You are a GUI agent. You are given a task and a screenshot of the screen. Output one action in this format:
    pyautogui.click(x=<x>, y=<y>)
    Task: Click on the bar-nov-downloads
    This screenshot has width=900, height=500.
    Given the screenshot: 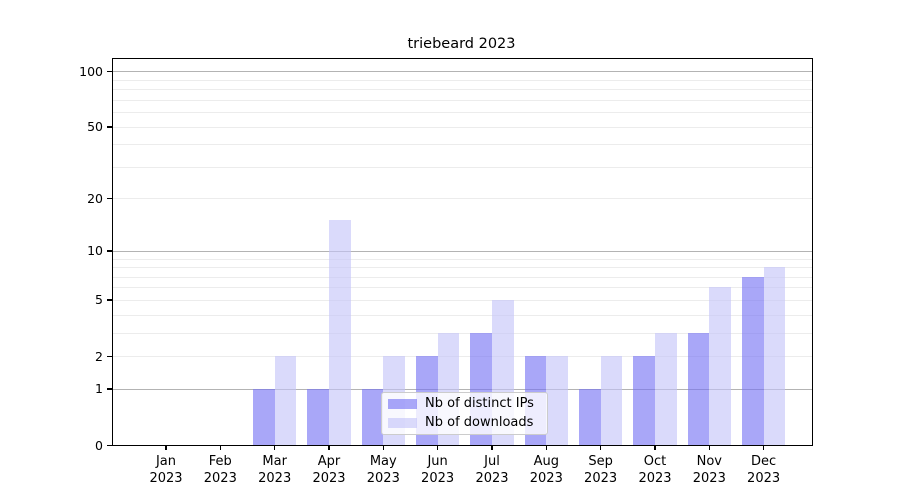 What is the action you would take?
    pyautogui.click(x=720, y=366)
    